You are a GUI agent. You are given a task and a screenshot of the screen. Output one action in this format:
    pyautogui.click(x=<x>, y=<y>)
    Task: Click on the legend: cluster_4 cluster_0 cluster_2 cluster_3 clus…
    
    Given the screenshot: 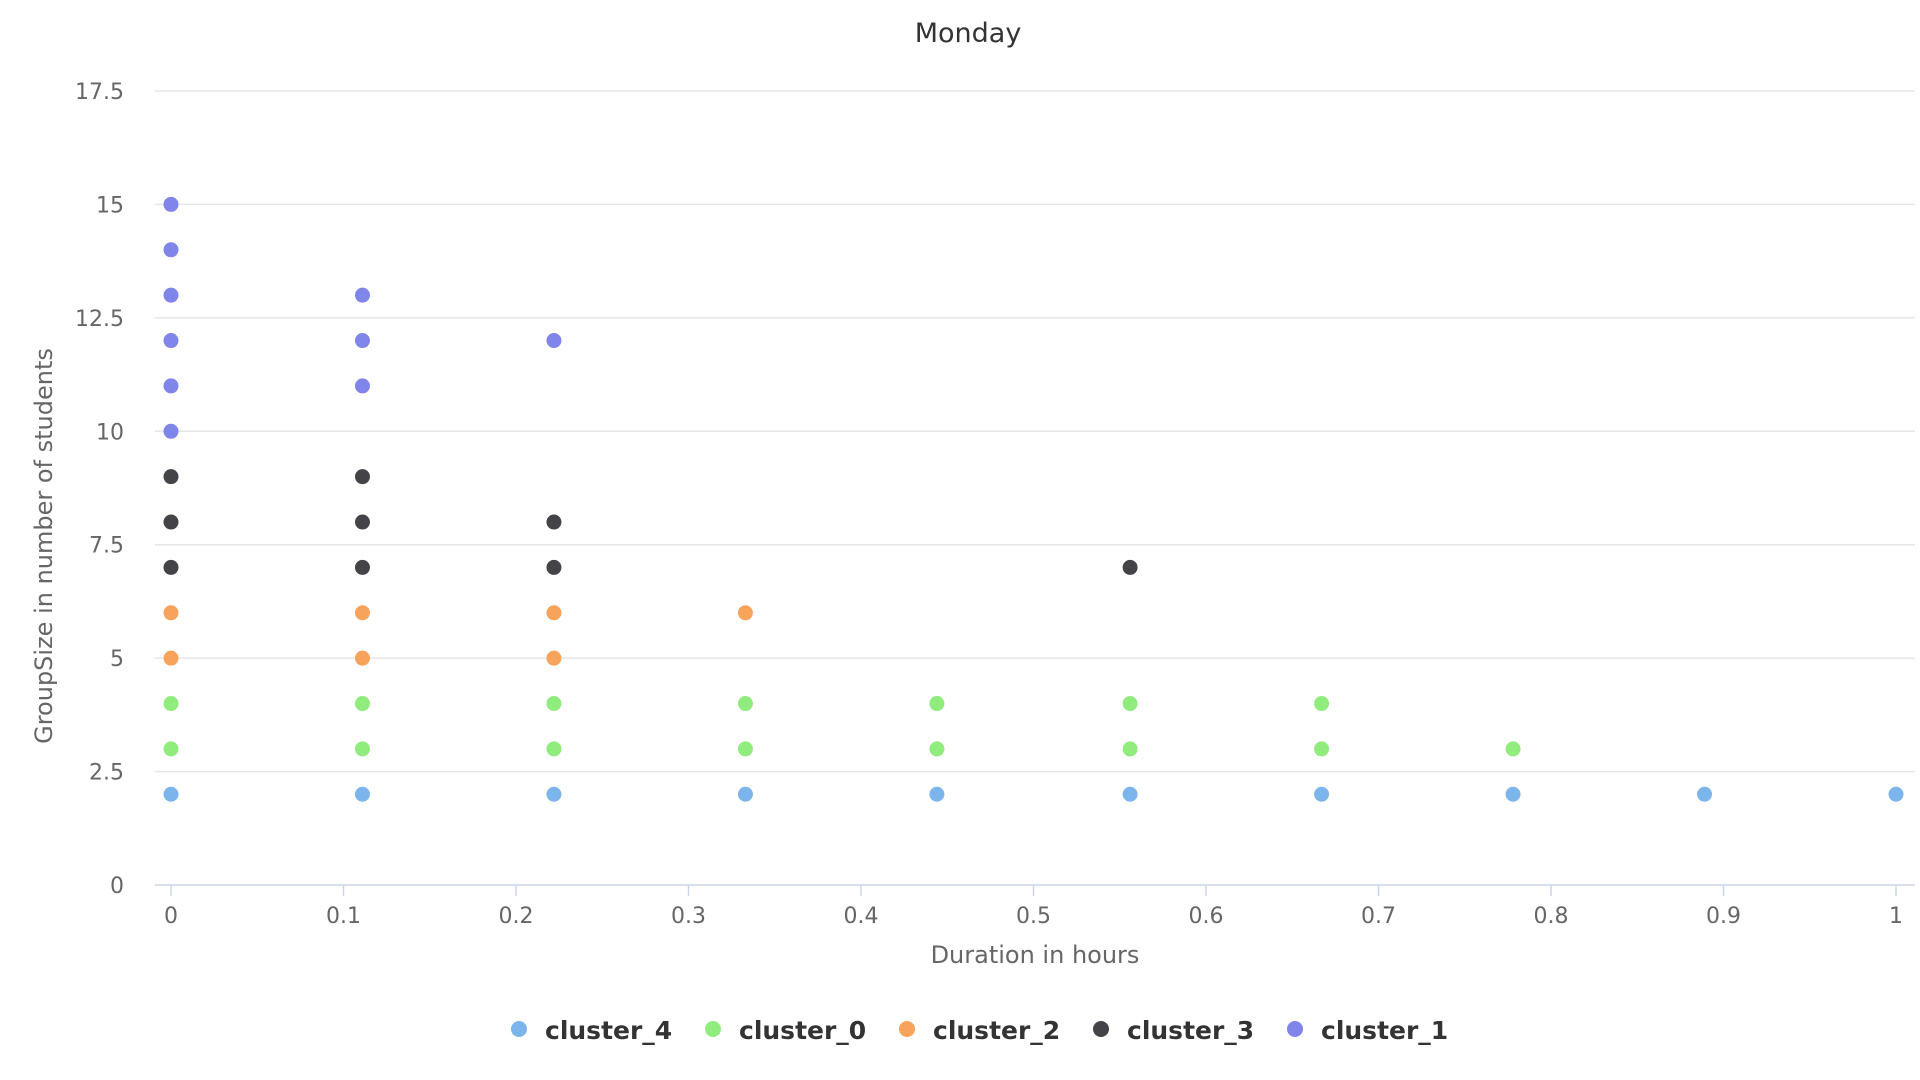 What is the action you would take?
    pyautogui.click(x=979, y=1030)
    